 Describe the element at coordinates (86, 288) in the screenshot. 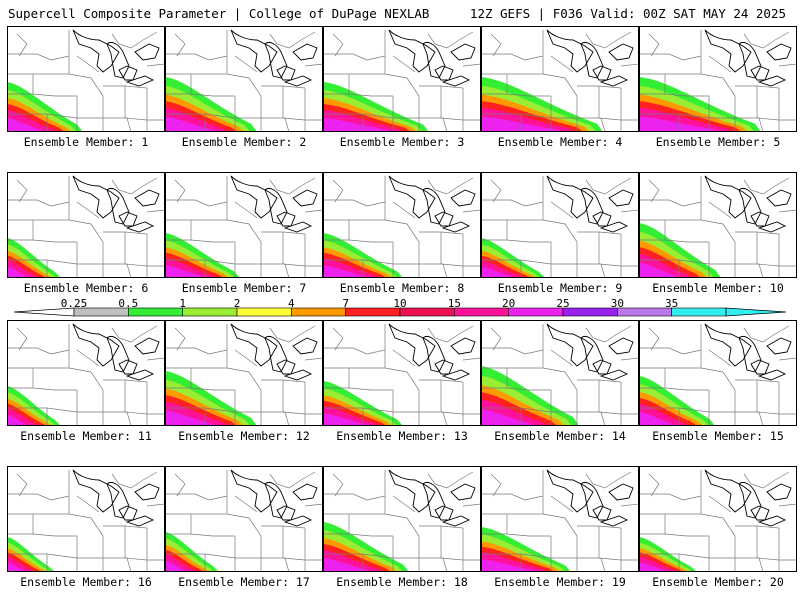

I see `member-label: Ensemble Member: 6` at that location.